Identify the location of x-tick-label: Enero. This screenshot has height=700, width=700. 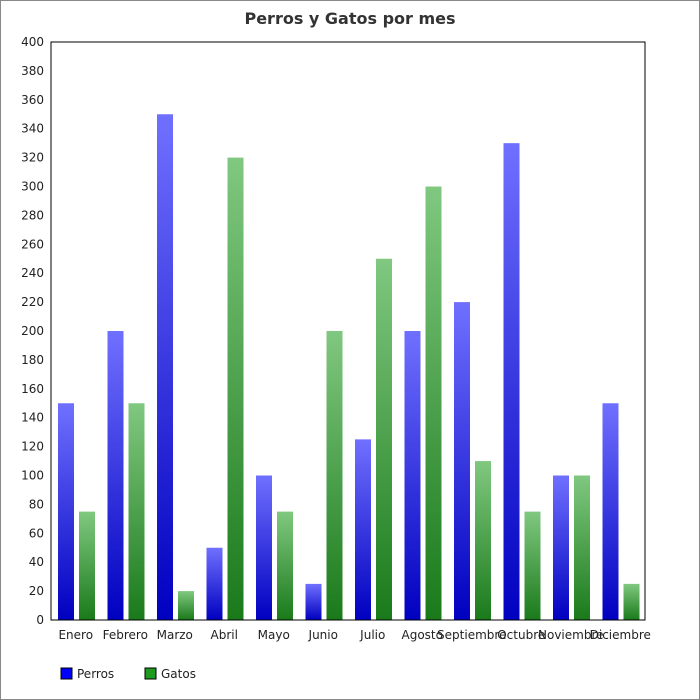
(75, 635).